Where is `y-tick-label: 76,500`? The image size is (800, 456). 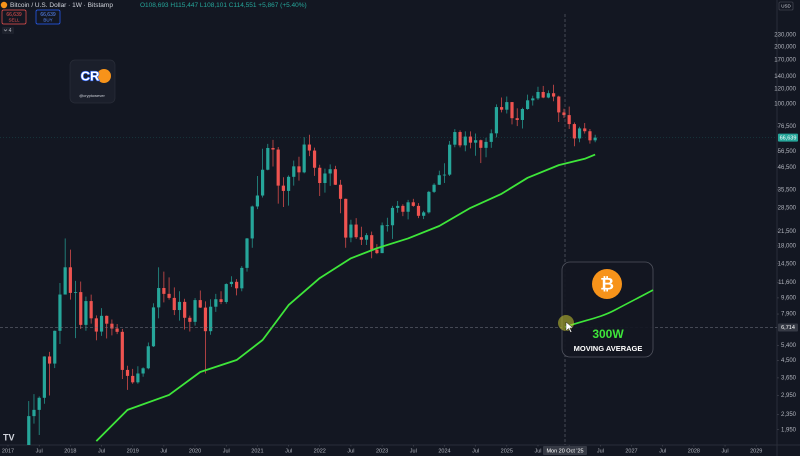
y-tick-label: 76,500 is located at coordinates (787, 127).